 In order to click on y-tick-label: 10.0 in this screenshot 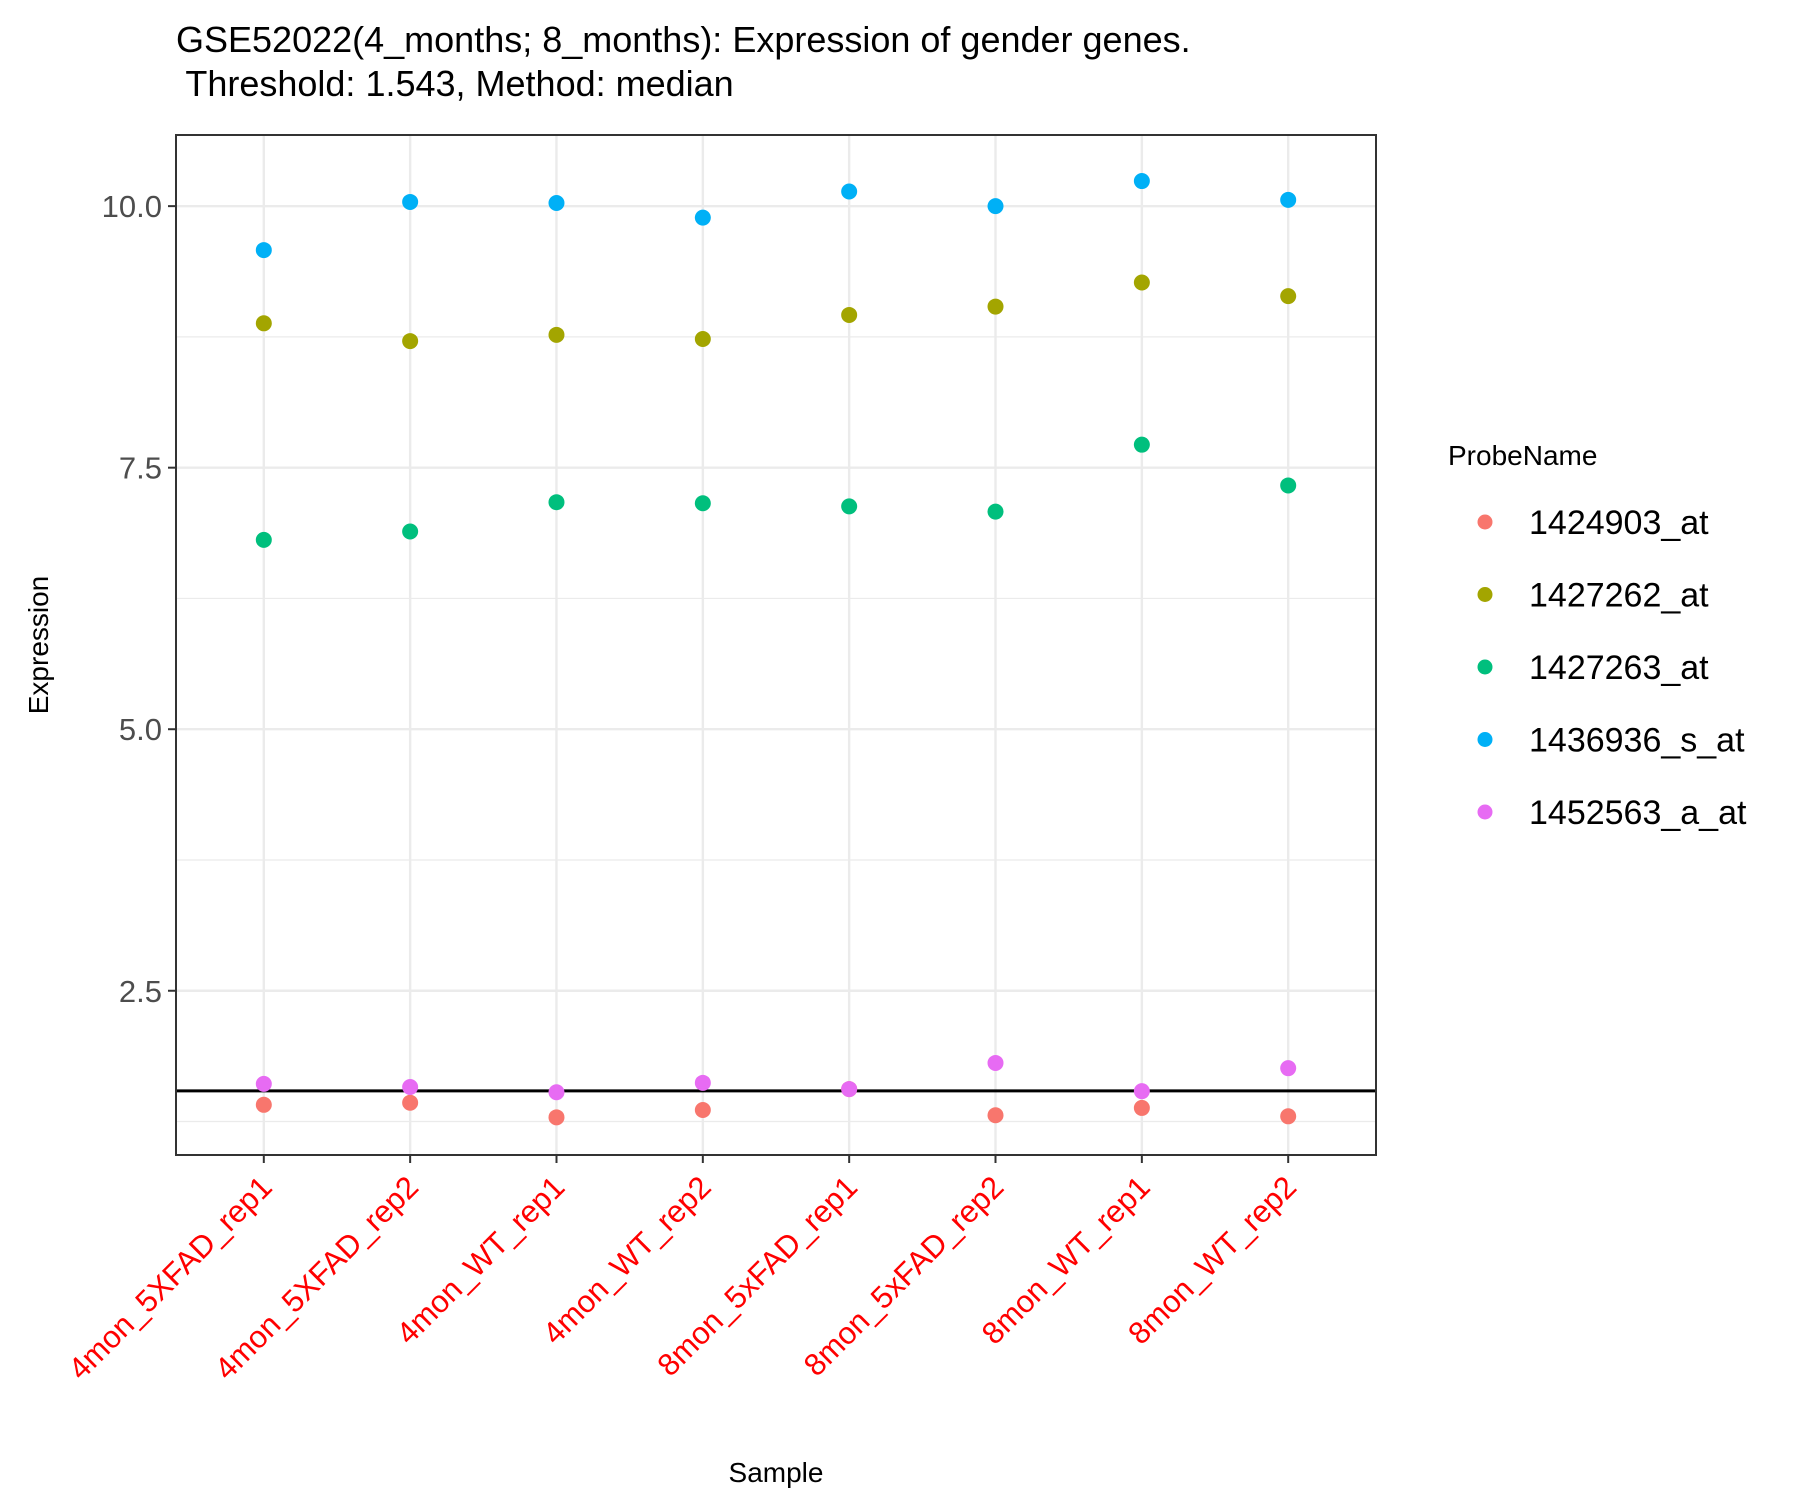, I will do `click(132, 206)`.